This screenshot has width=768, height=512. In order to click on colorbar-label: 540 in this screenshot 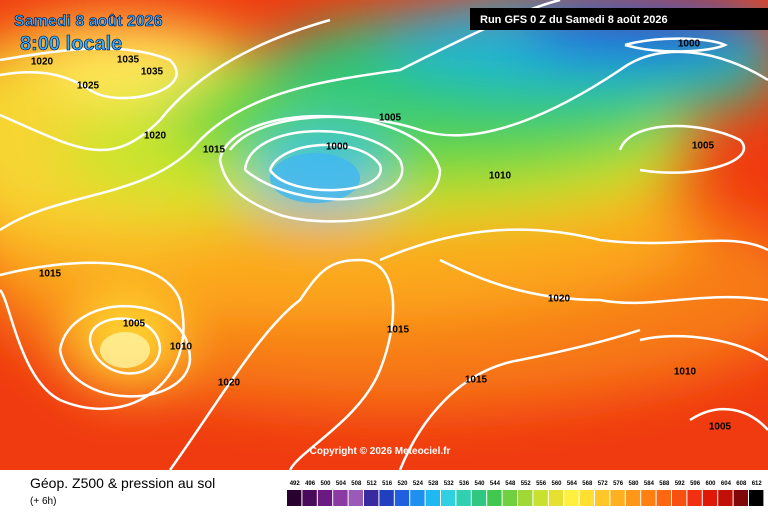, I will do `click(479, 484)`.